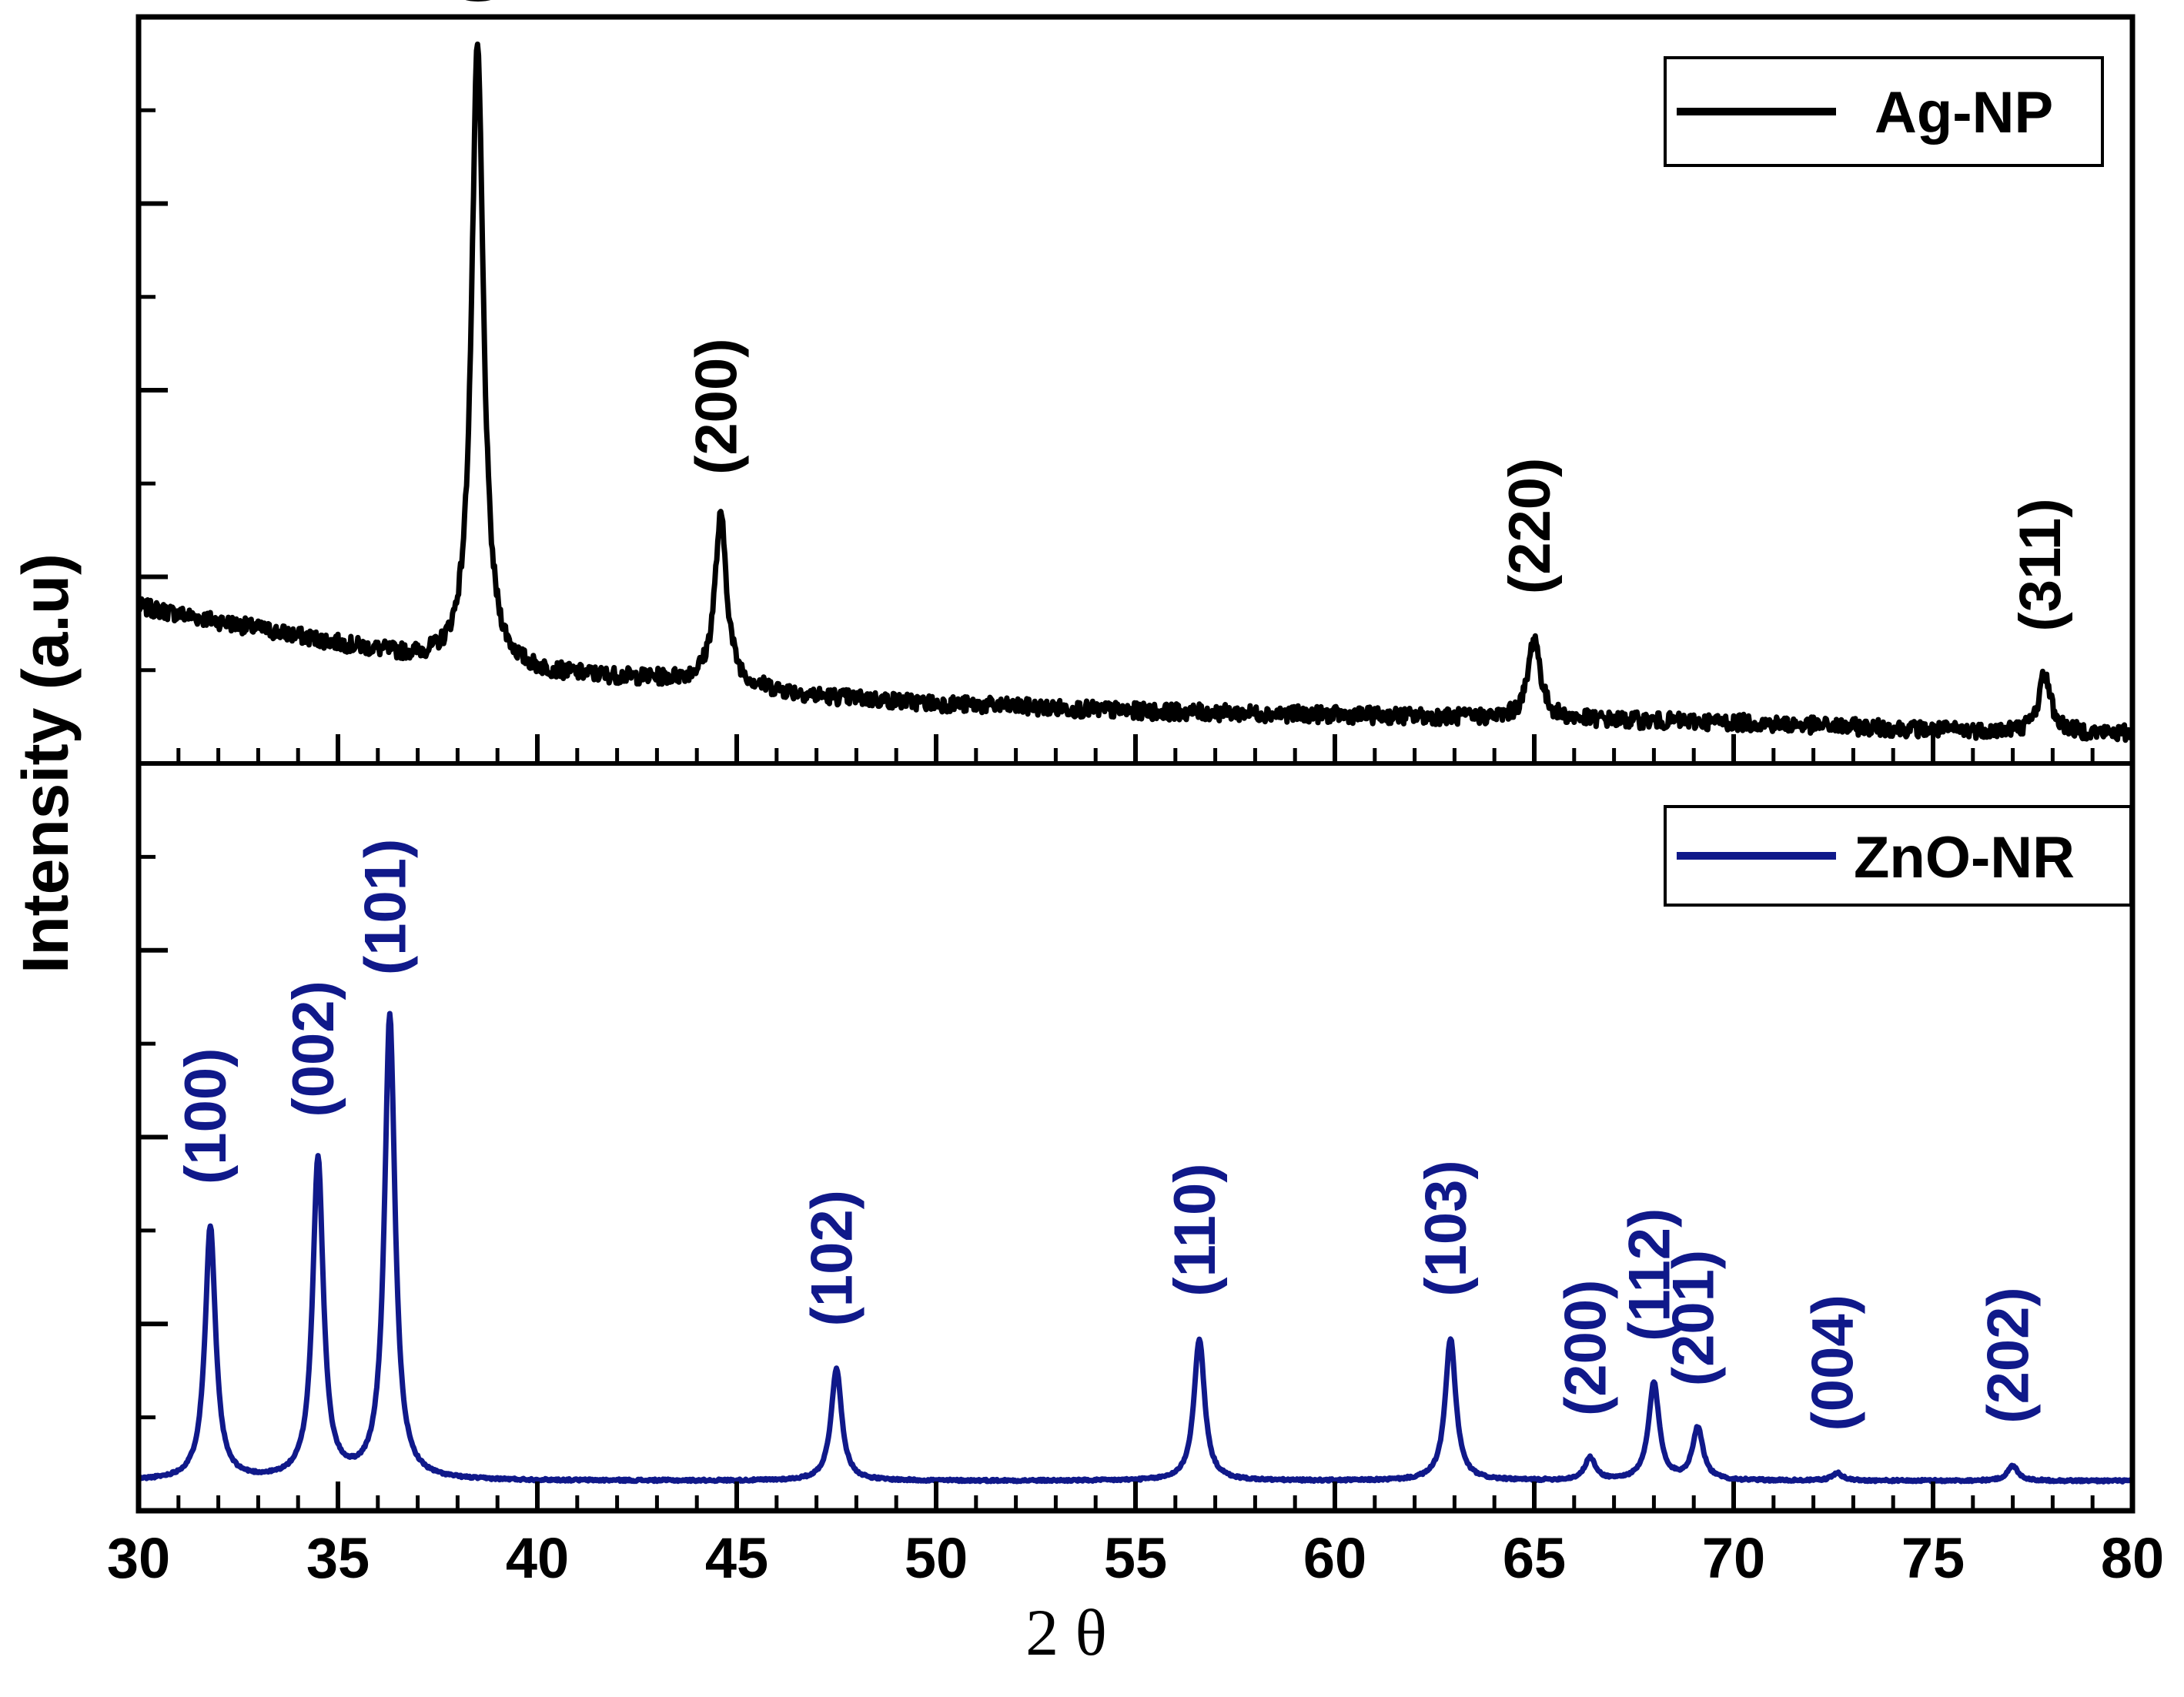  Describe the element at coordinates (1965, 857) in the screenshot. I see `legend-label-zno-nr: ZnO-NR` at that location.